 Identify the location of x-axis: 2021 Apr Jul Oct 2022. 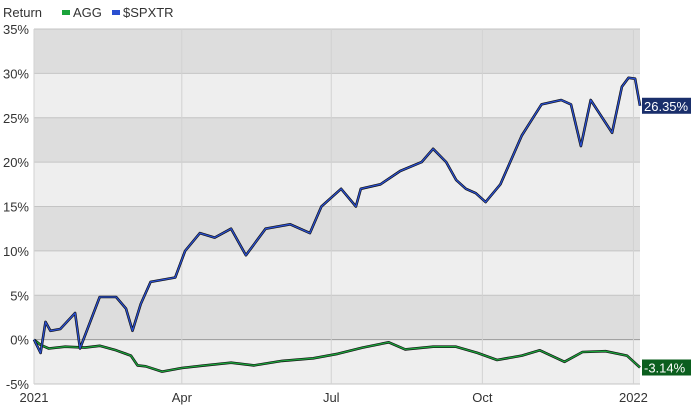
(334, 397).